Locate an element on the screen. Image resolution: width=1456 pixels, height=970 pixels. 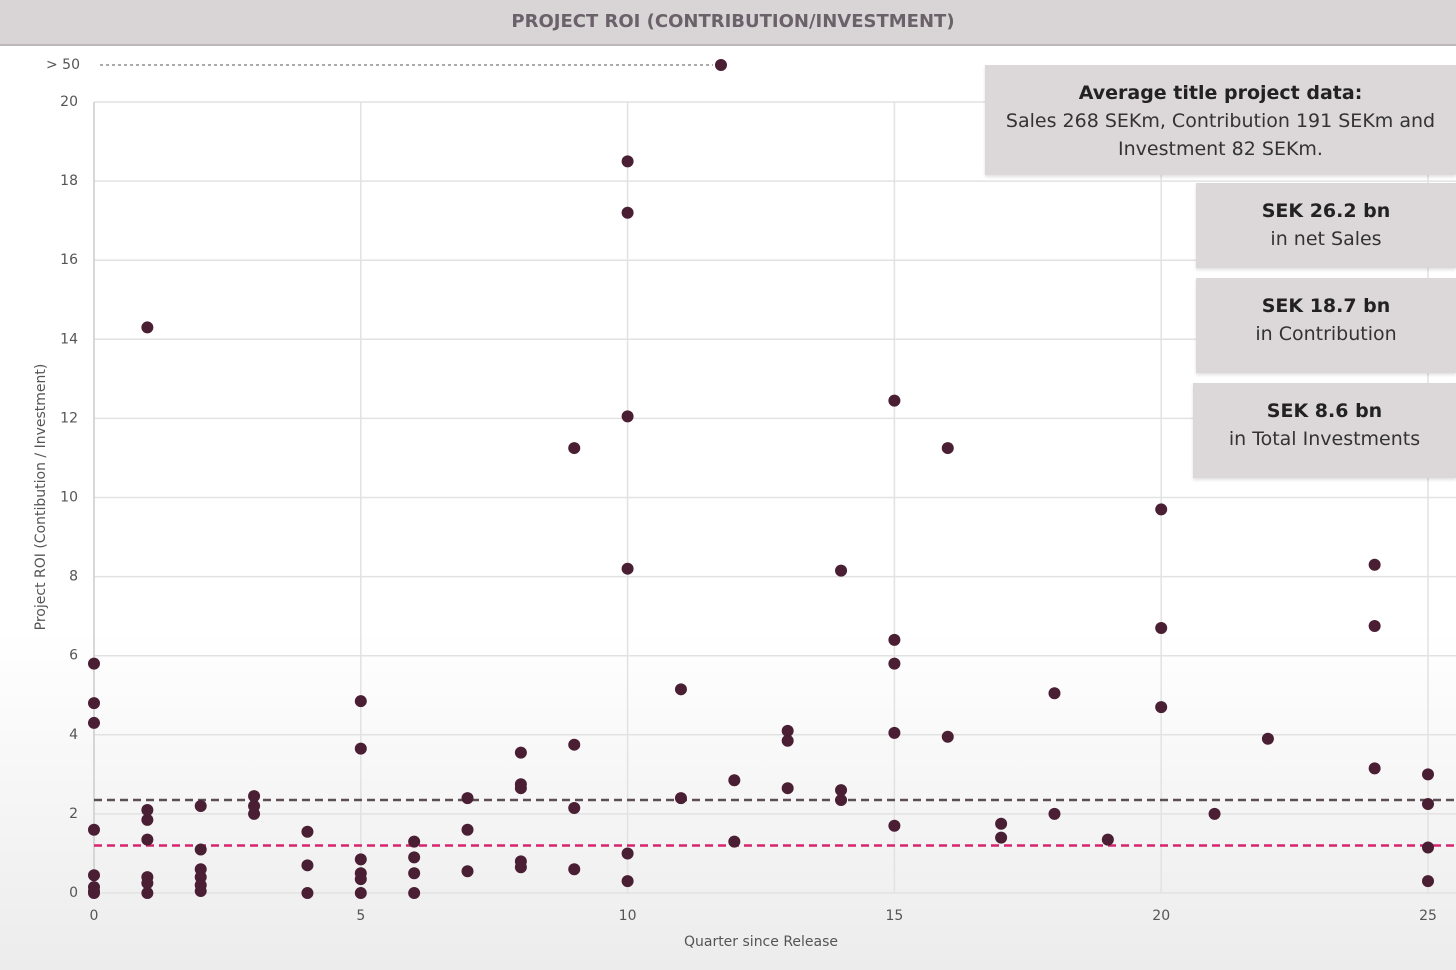
y-axis-title: Project ROI (Contibution / Investment) is located at coordinates (41, 497).